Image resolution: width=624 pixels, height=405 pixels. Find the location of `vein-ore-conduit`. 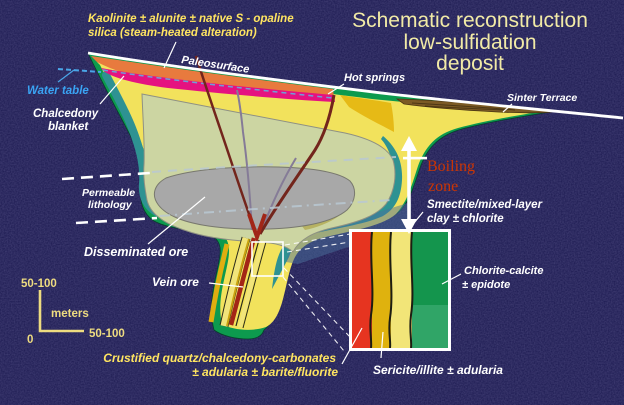

vein-ore-conduit is located at coordinates (243, 282).